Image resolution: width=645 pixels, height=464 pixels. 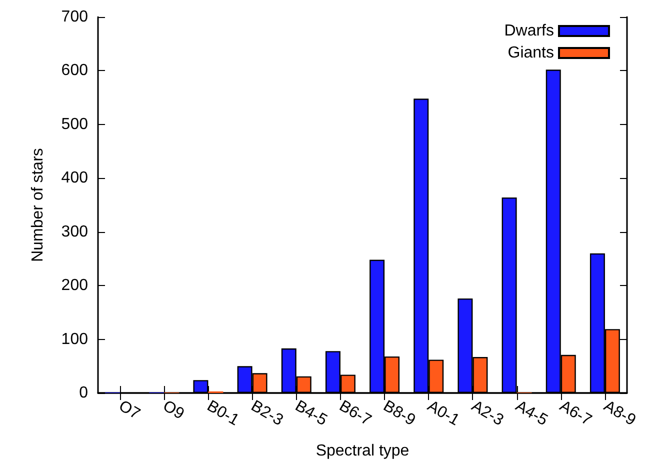 What do you see at coordinates (74, 285) in the screenshot?
I see `y-tick-label: 200` at bounding box center [74, 285].